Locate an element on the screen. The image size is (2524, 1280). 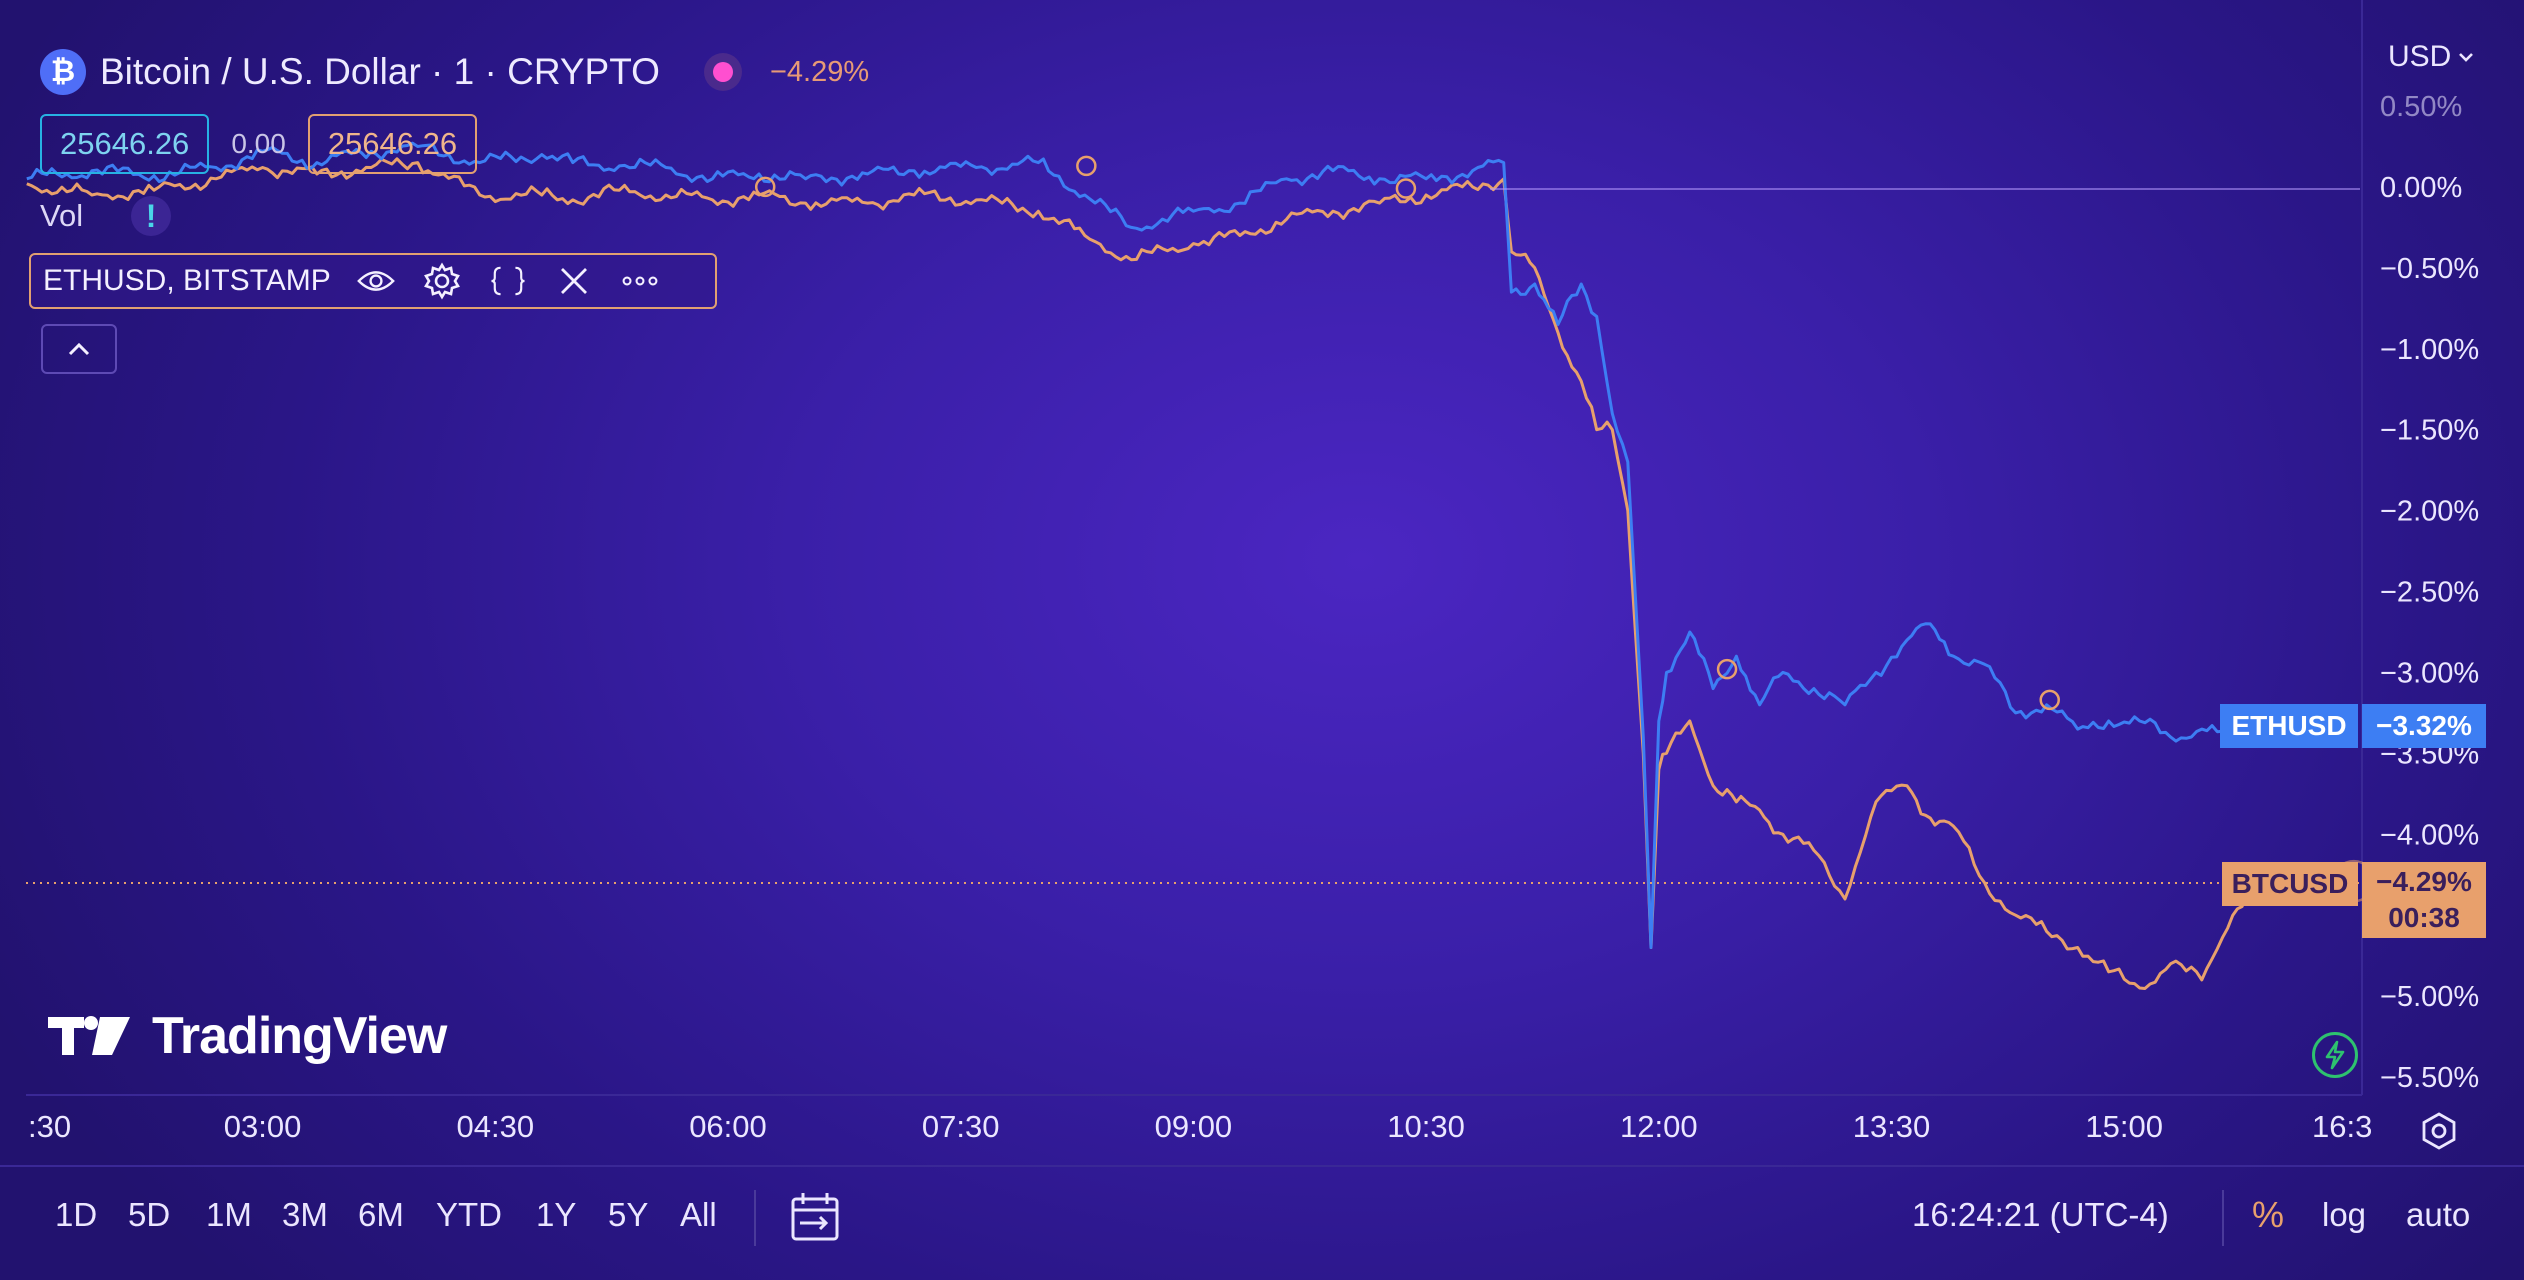
gear-icon is located at coordinates (442, 281).